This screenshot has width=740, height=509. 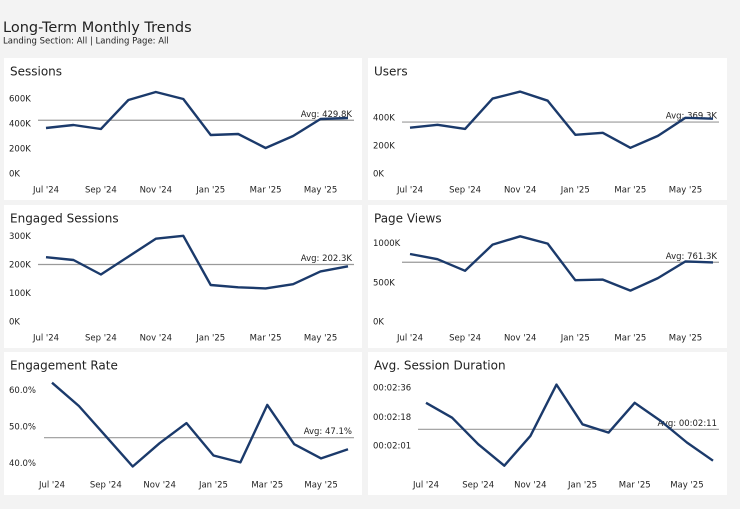 I want to click on y-tick-label: 00:02:18, so click(x=392, y=418).